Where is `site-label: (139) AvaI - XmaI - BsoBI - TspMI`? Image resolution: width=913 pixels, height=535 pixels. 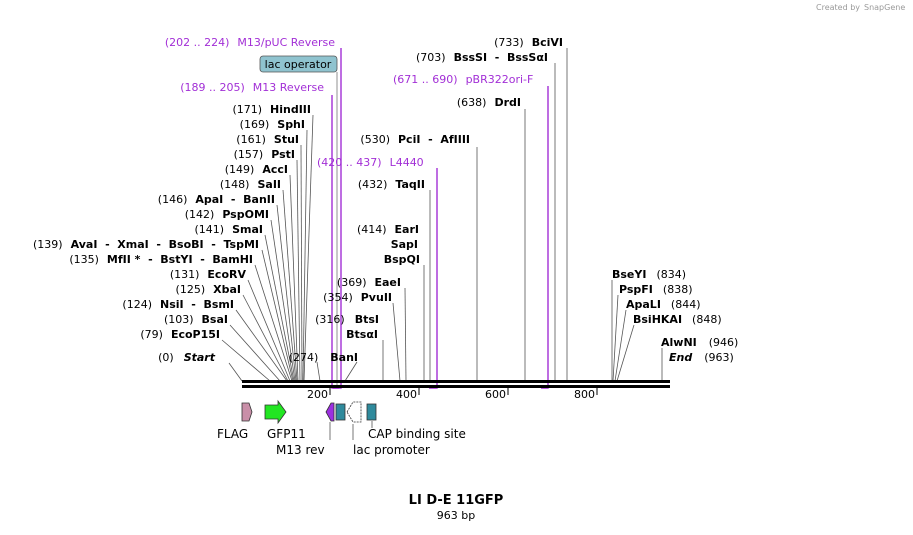 site-label: (139) AvaI - XmaI - BsoBI - TspMI is located at coordinates (146, 244).